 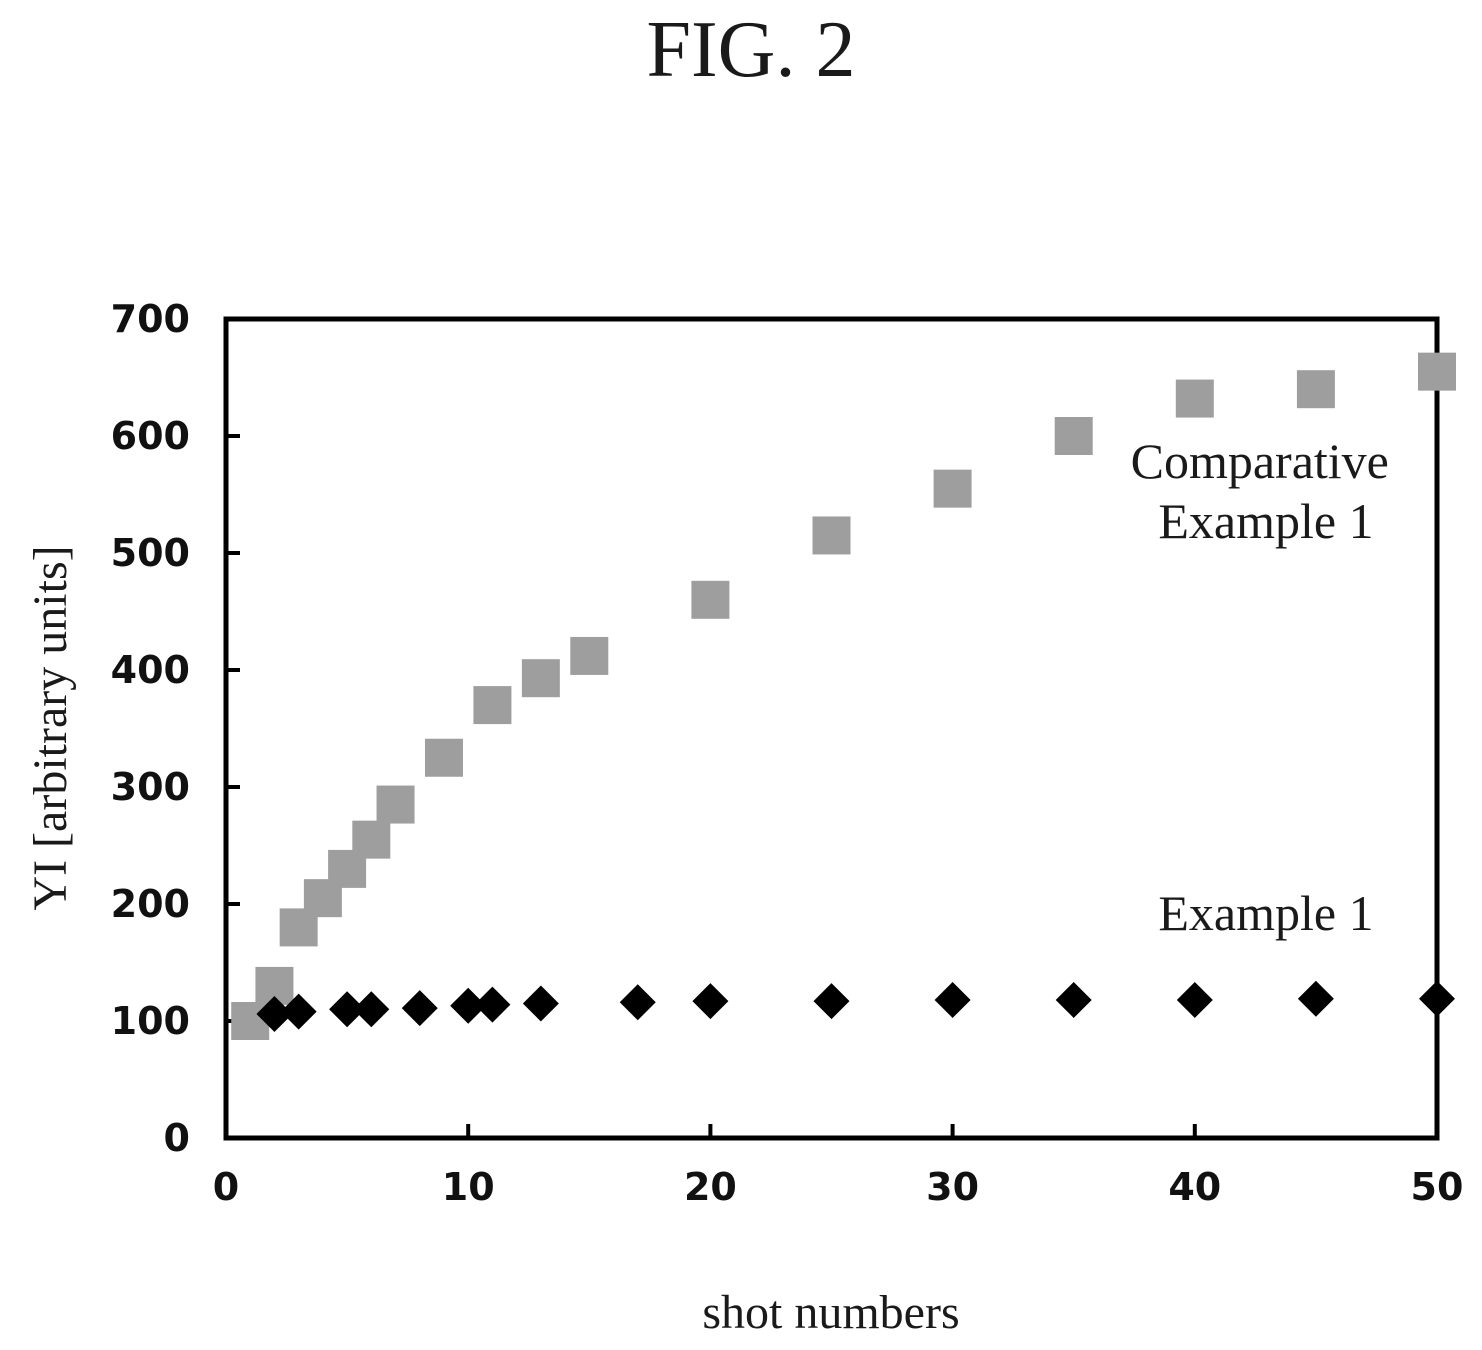 I want to click on y-tick-label: 300, so click(x=150, y=787).